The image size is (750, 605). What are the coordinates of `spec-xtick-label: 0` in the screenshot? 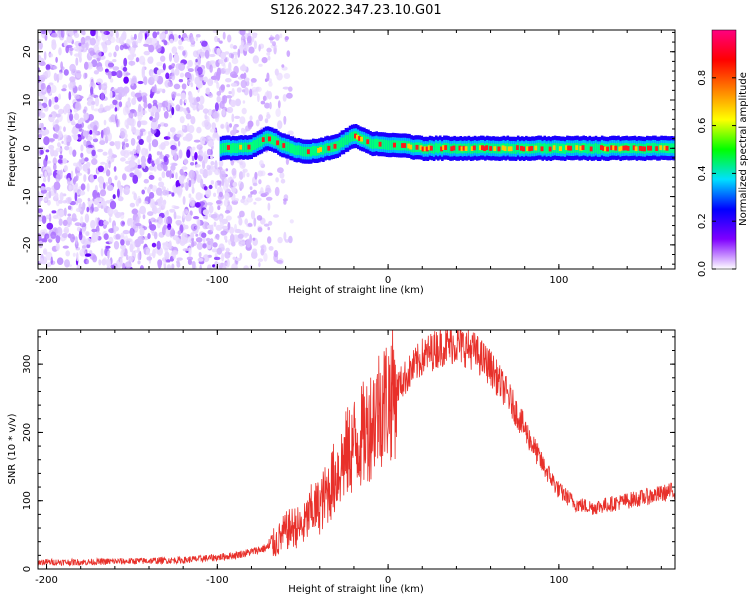 It's located at (388, 280).